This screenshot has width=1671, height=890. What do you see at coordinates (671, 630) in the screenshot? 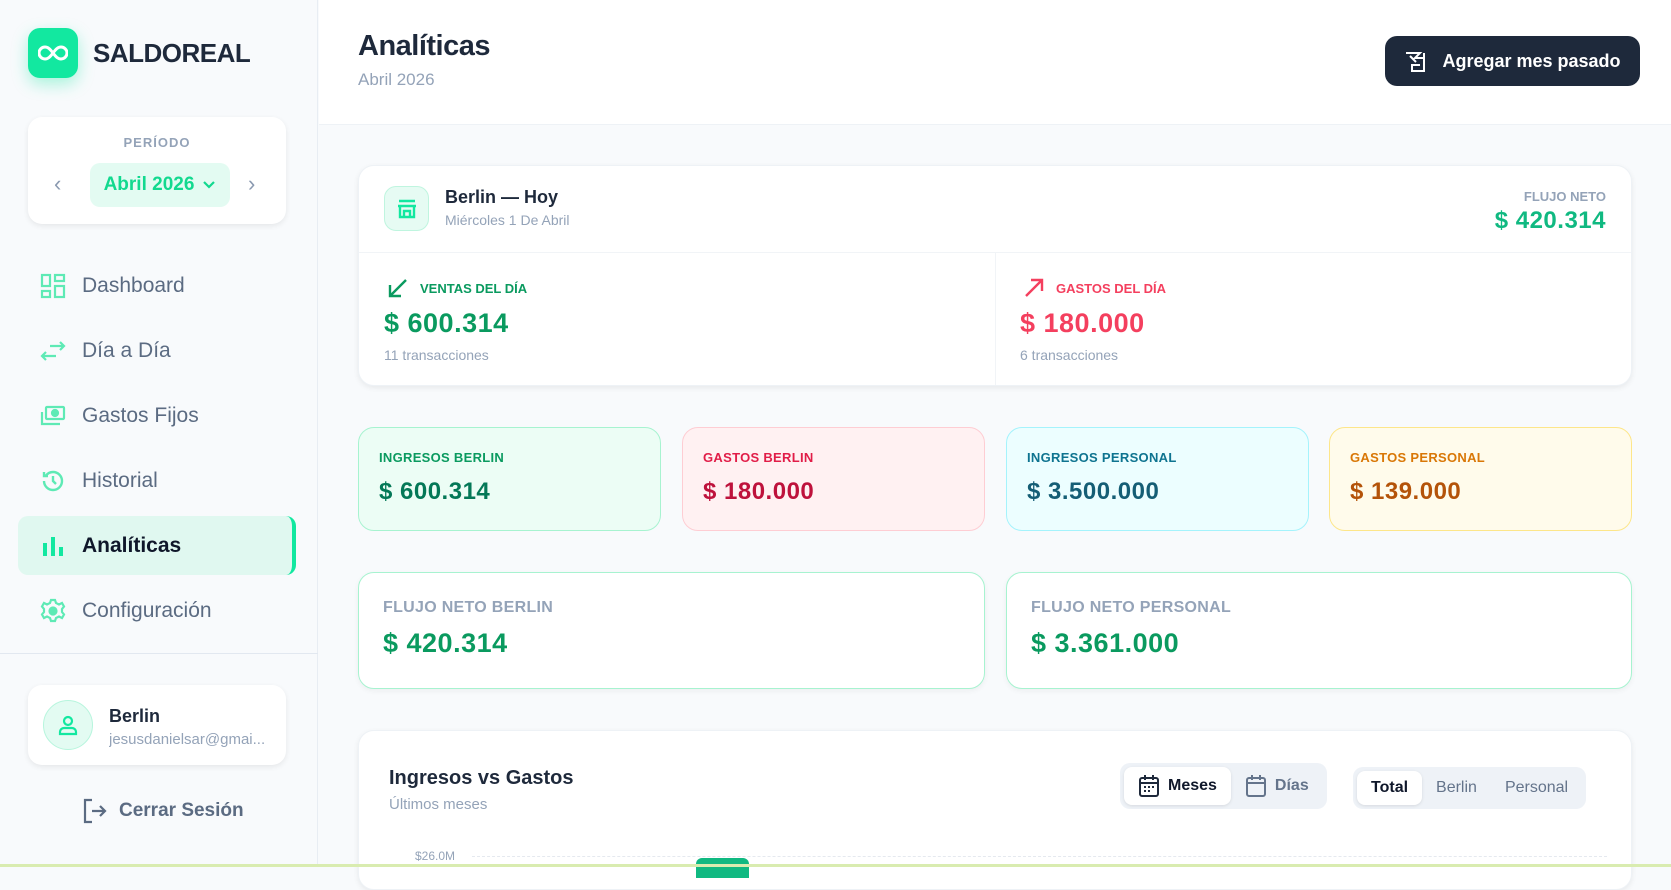
I see `net-berlin-card: FLUJO NETO BERLIN $ 420.314` at bounding box center [671, 630].